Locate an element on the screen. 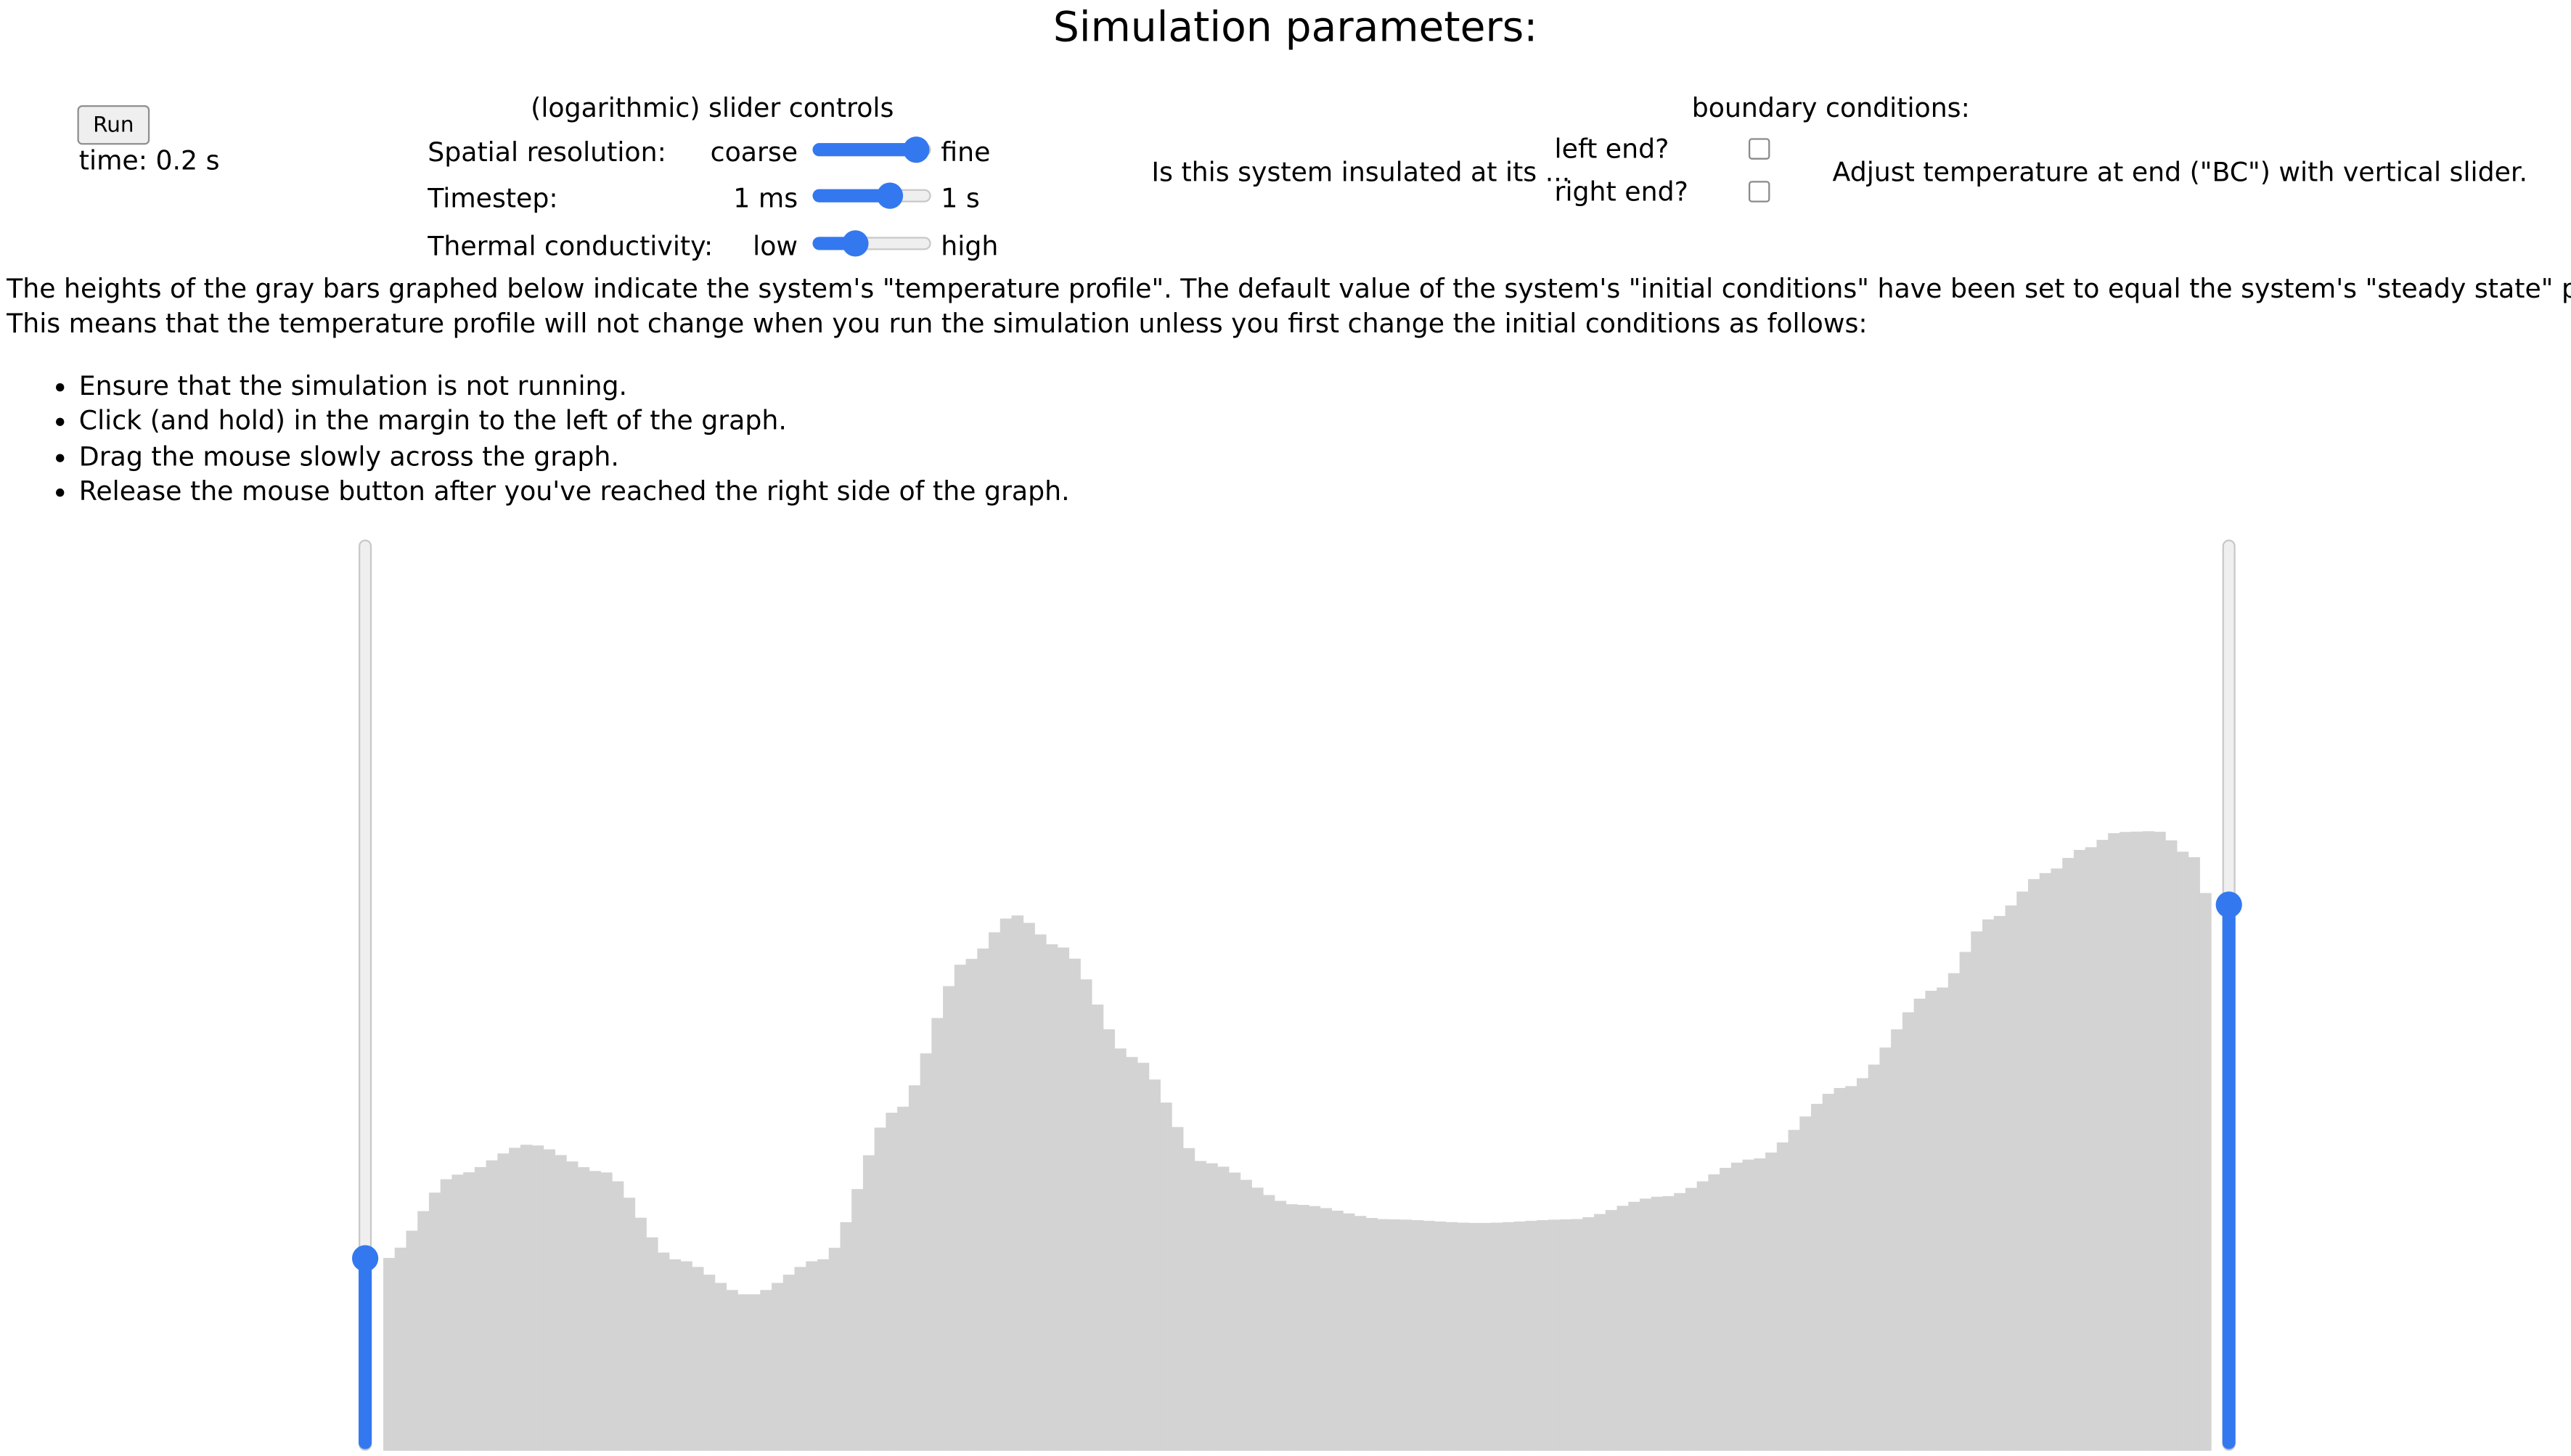  left-bc-slider is located at coordinates (365, 995).